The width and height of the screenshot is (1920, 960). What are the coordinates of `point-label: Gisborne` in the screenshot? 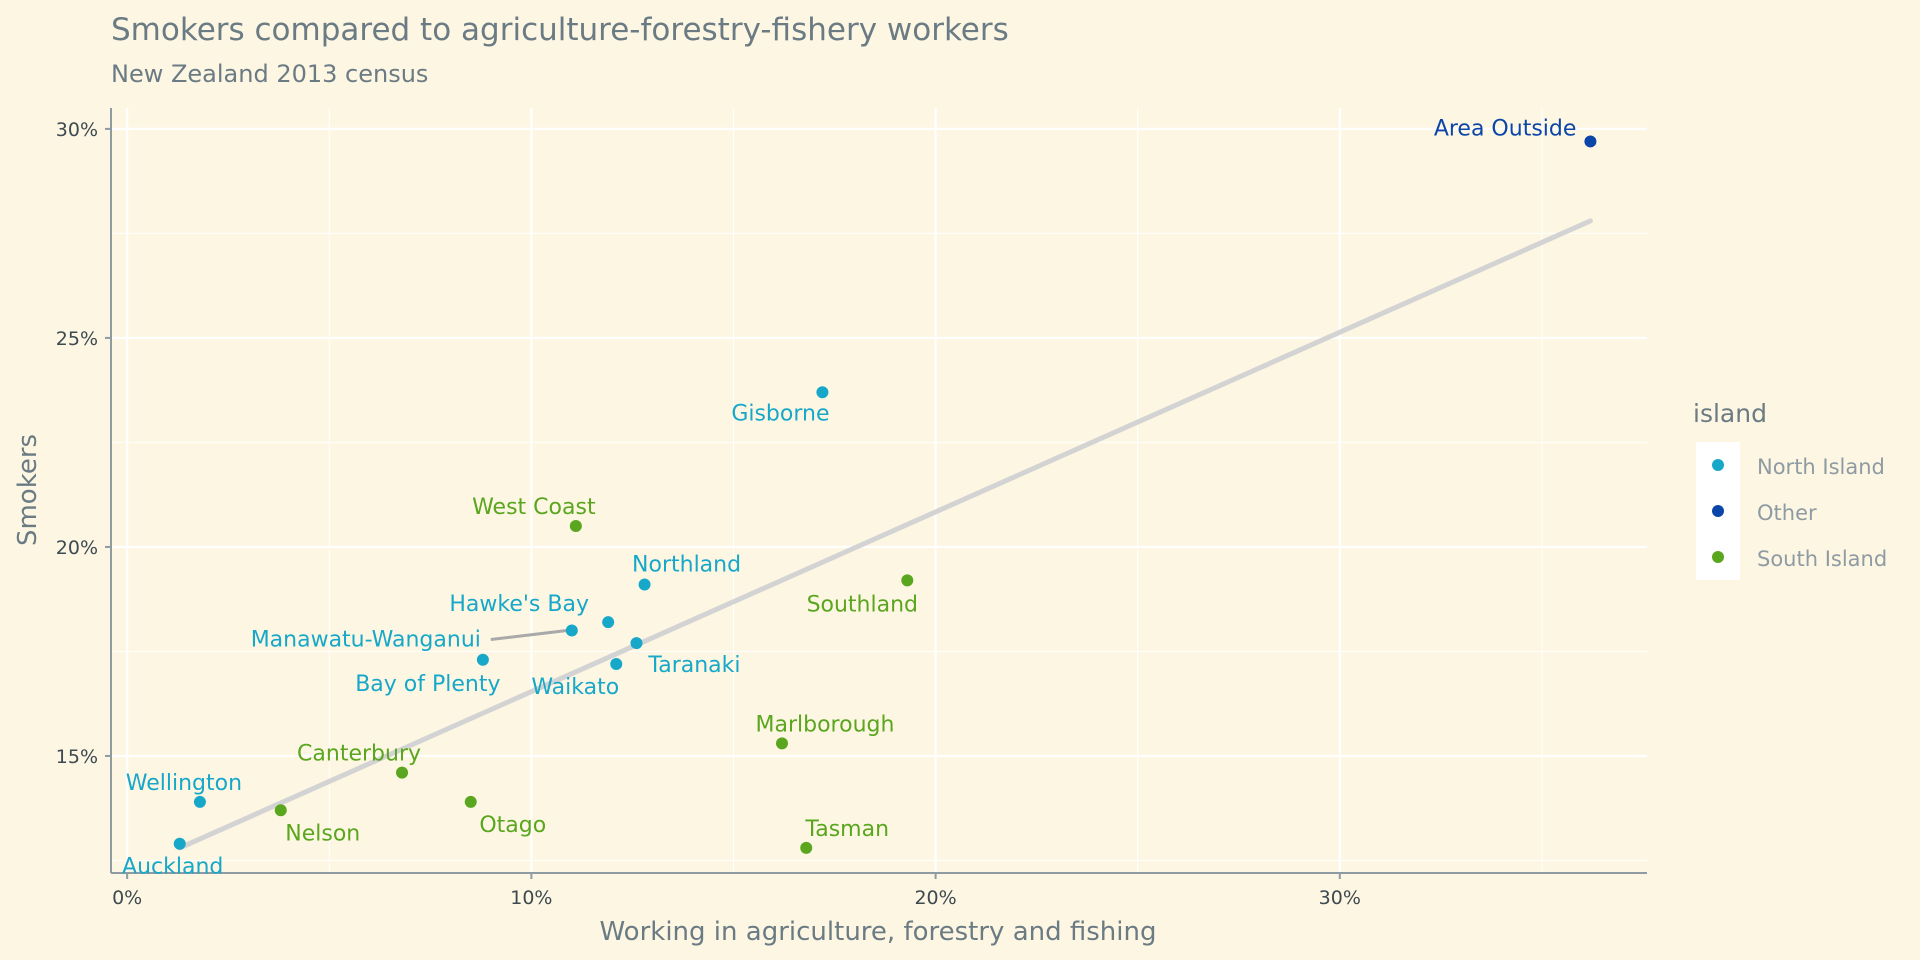 It's located at (780, 413).